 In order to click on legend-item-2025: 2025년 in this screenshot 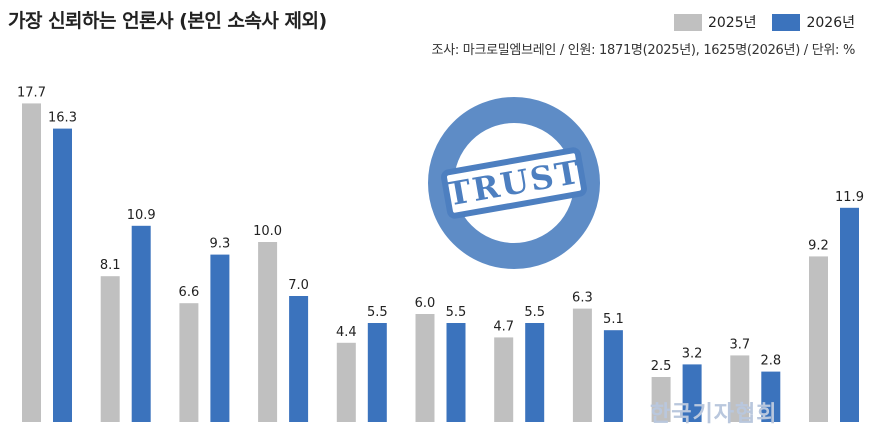, I will do `click(715, 22)`.